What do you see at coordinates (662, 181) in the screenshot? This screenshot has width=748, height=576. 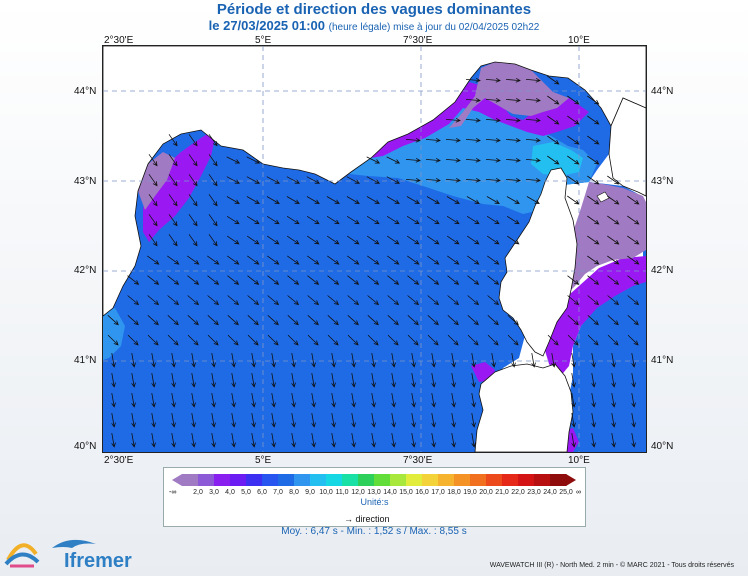 I see `lat-label-right-2: 43°N` at bounding box center [662, 181].